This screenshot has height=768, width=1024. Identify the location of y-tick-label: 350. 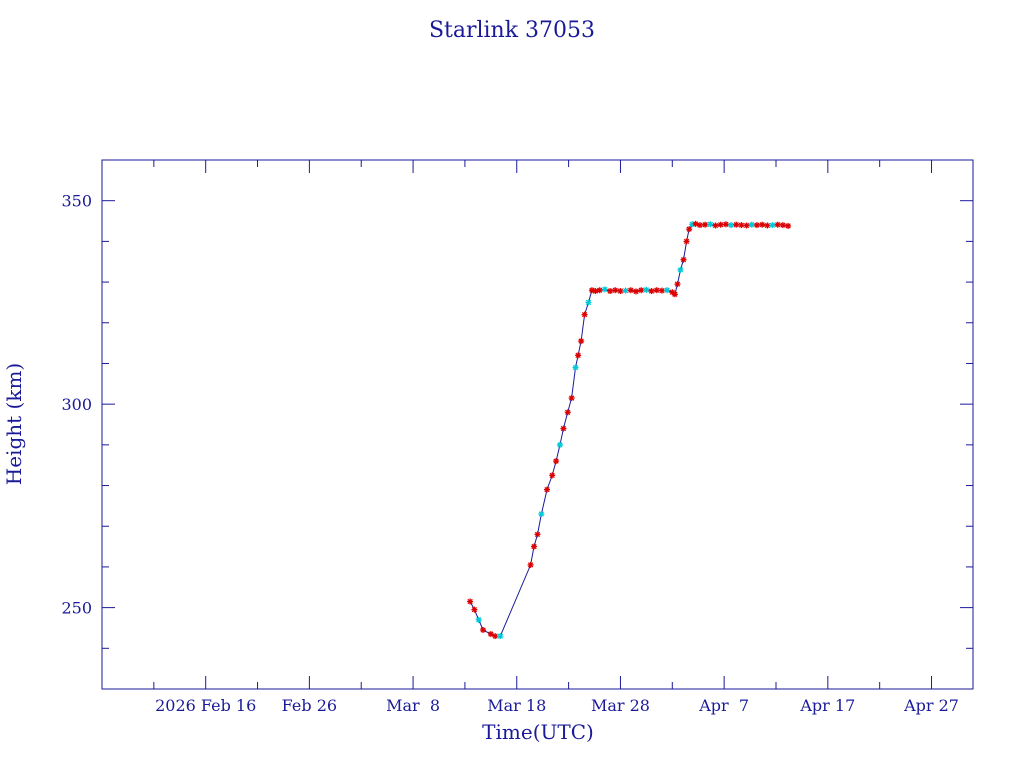
(76, 201).